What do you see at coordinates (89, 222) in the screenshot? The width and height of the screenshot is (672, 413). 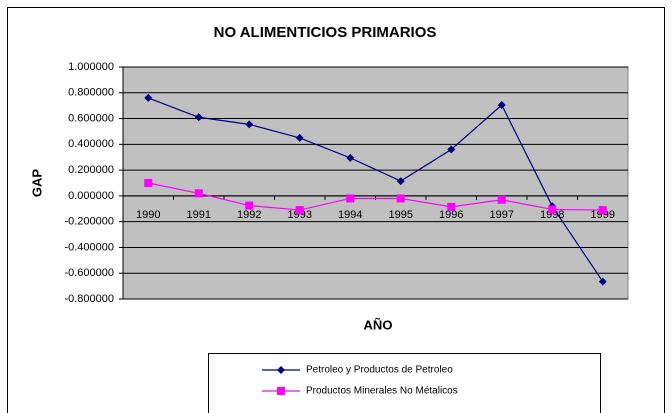 I see `y-tick-label: -0.200000` at bounding box center [89, 222].